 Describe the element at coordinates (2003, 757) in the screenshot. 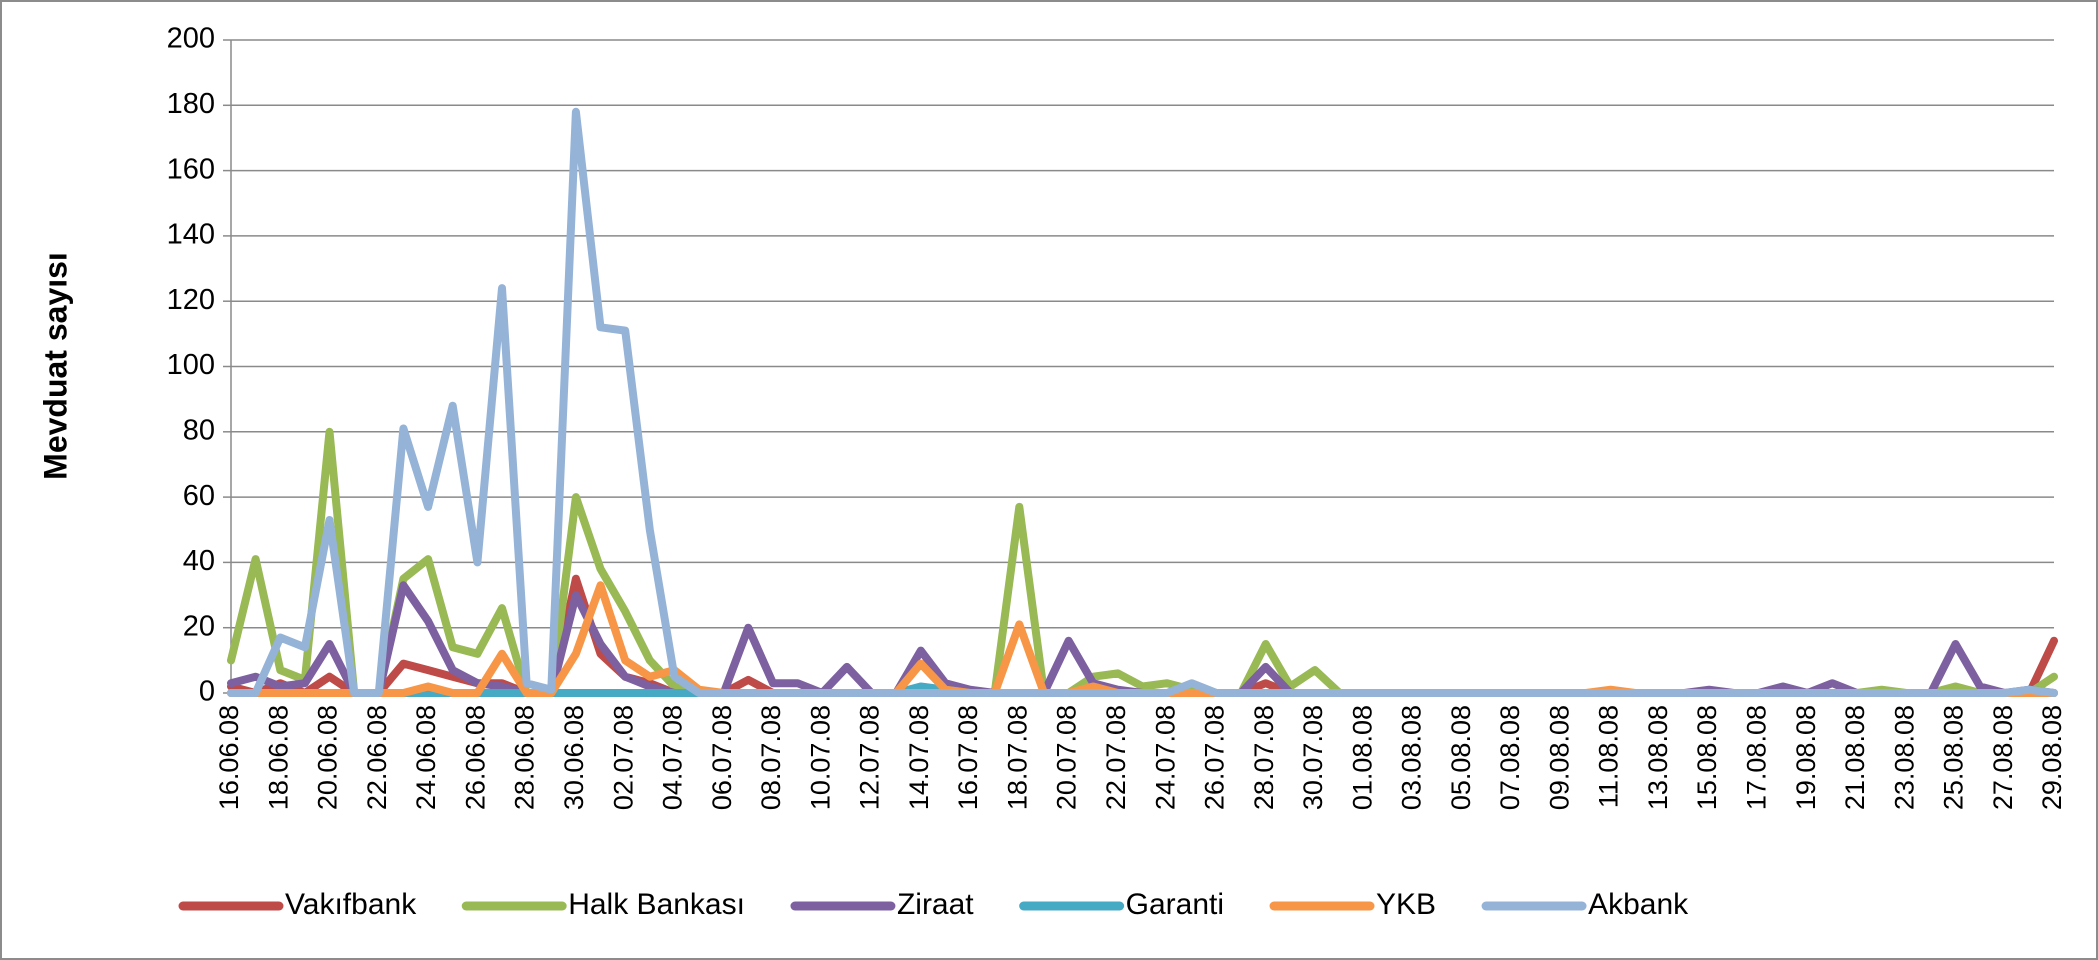

I see `x-tick-label: 27.08.08` at that location.